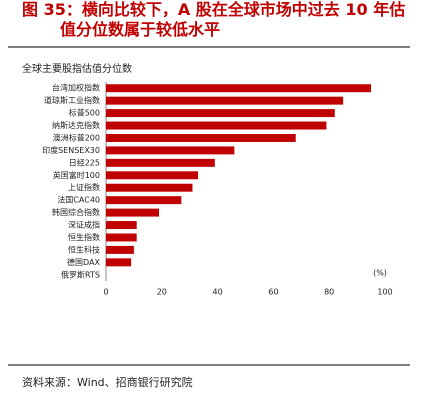 This screenshot has width=424, height=404. What do you see at coordinates (105, 292) in the screenshot?
I see `x-tick-label: 0` at bounding box center [105, 292].